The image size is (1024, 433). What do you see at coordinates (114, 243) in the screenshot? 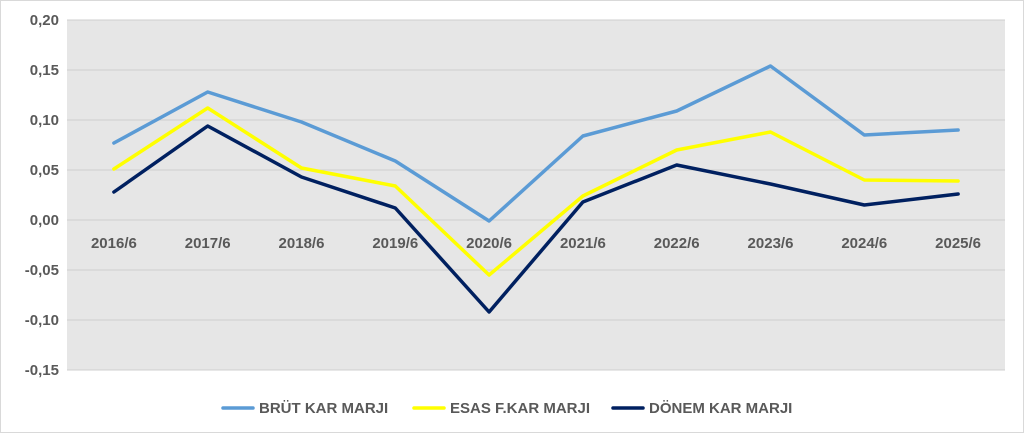
I see `x-tick-label: 2016/6` at bounding box center [114, 243].